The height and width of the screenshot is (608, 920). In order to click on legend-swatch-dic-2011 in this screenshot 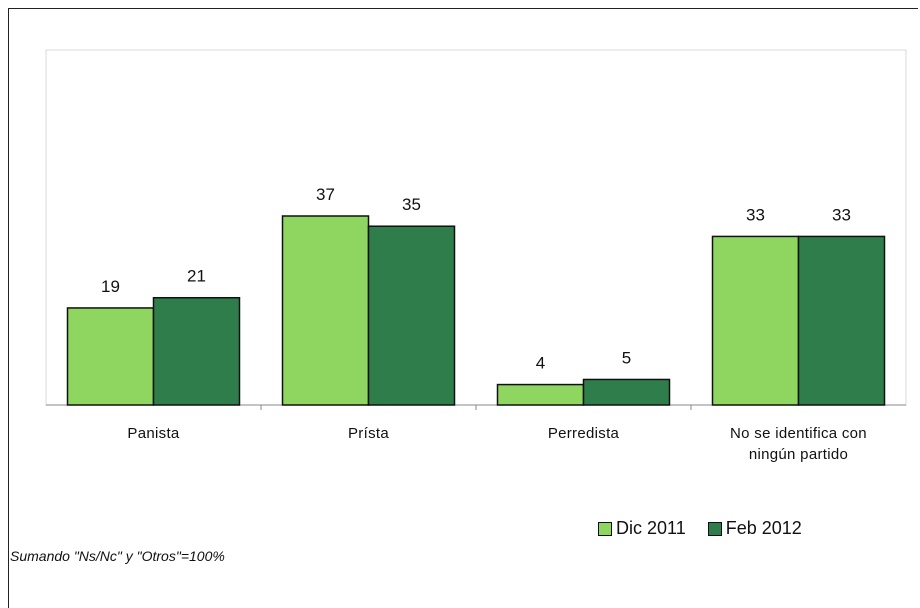, I will do `click(605, 528)`.